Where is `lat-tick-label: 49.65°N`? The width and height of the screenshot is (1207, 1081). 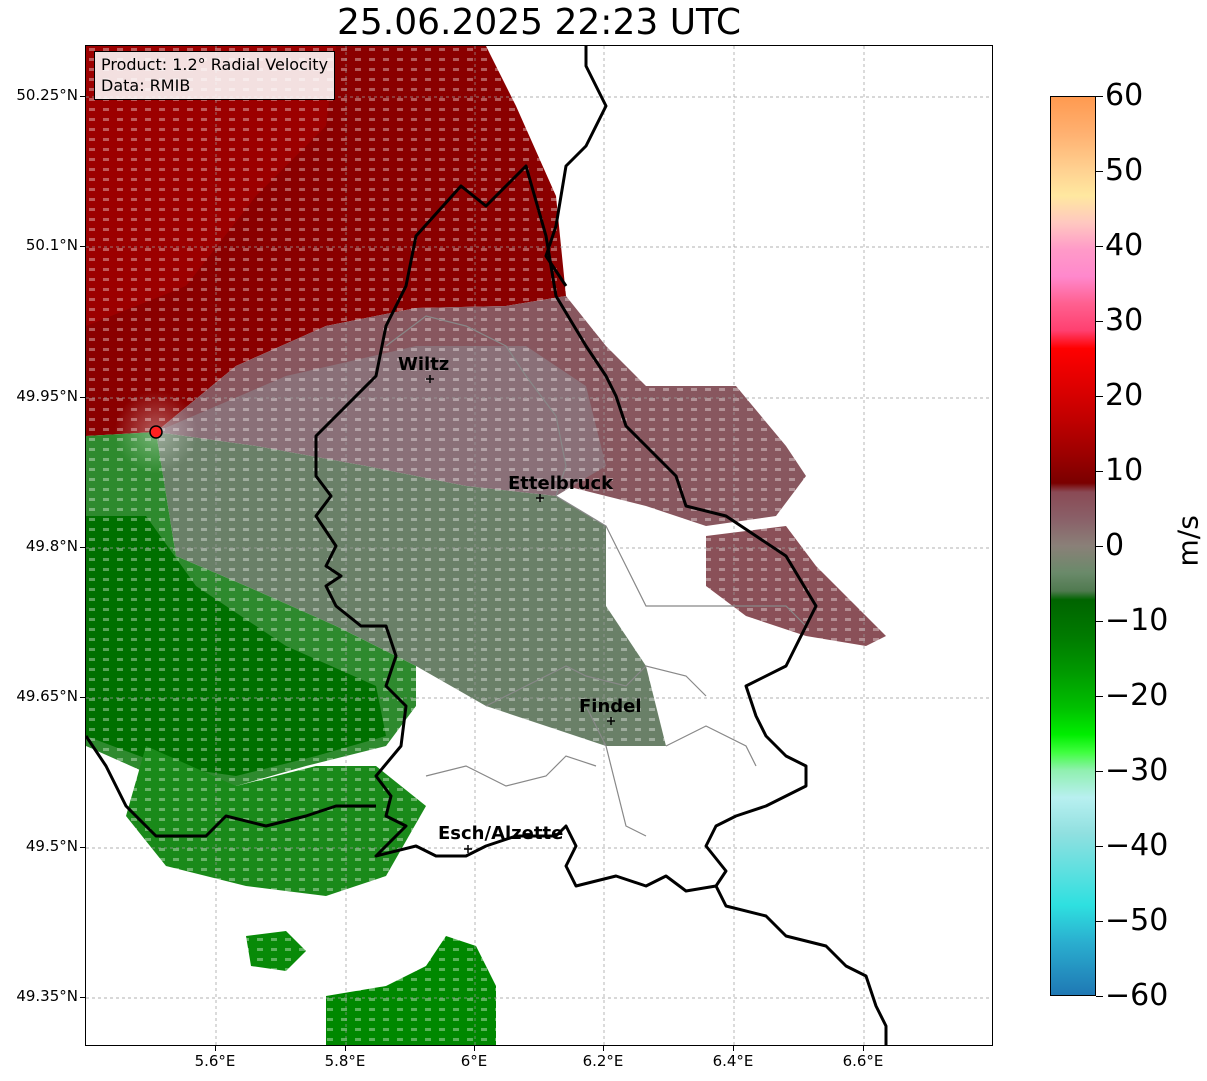 lat-tick-label: 49.65°N is located at coordinates (47, 696).